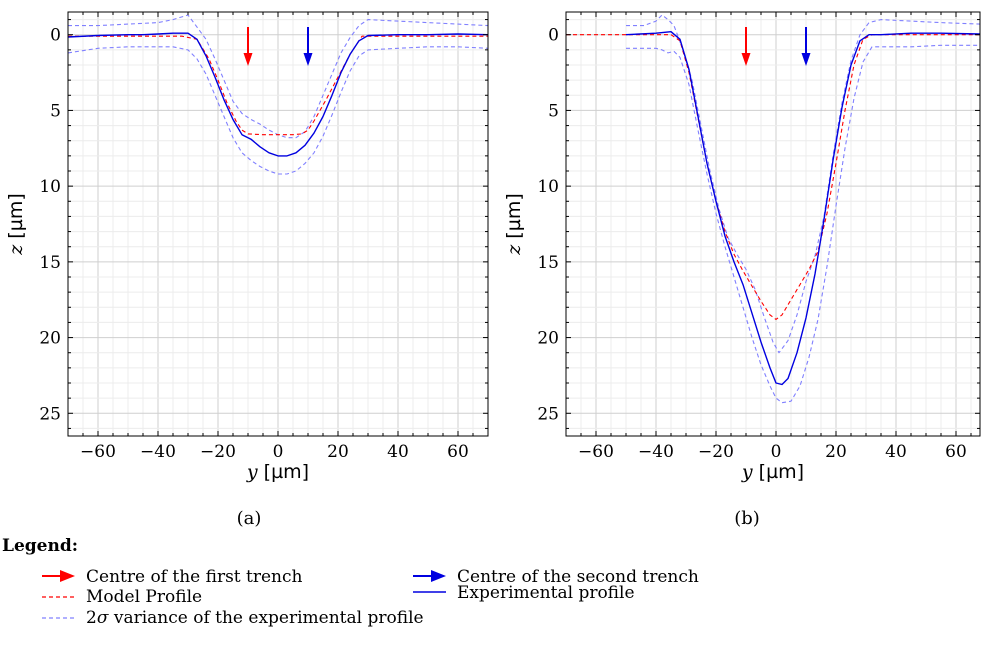  What do you see at coordinates (278, 85) in the screenshot?
I see `series-model-line` at bounding box center [278, 85].